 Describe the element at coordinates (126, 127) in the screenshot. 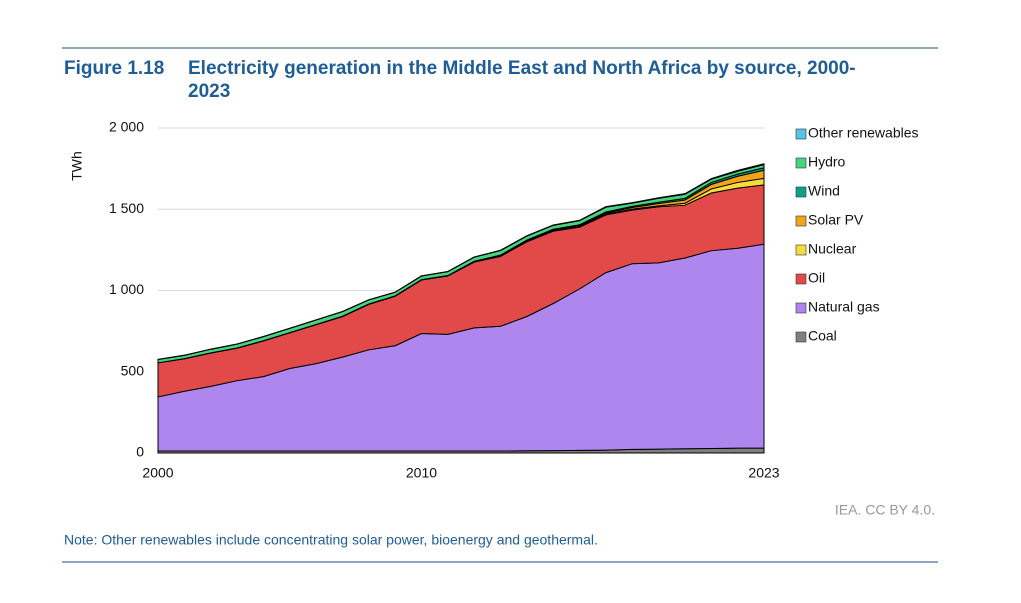

I see `y-tick-label: 2 000` at that location.